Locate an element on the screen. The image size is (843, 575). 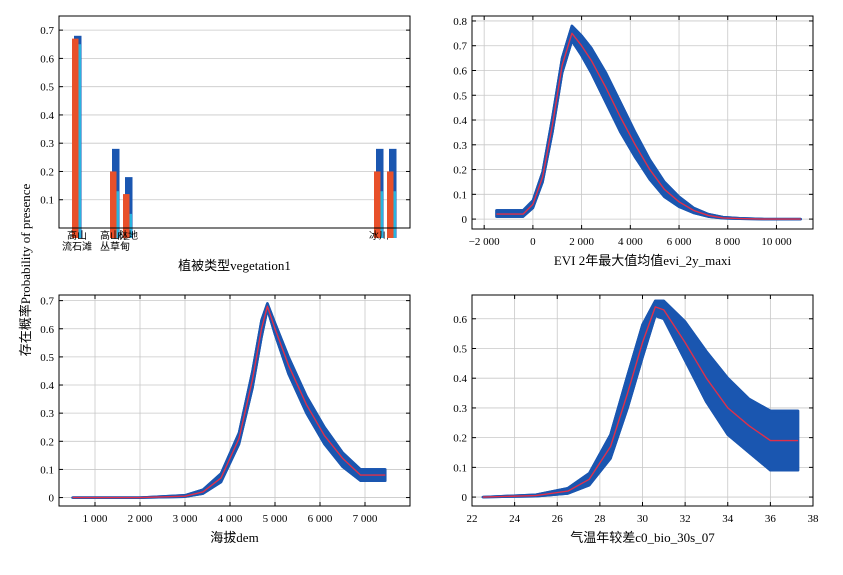
x-tick-label: 38 is located at coordinates (814, 519).